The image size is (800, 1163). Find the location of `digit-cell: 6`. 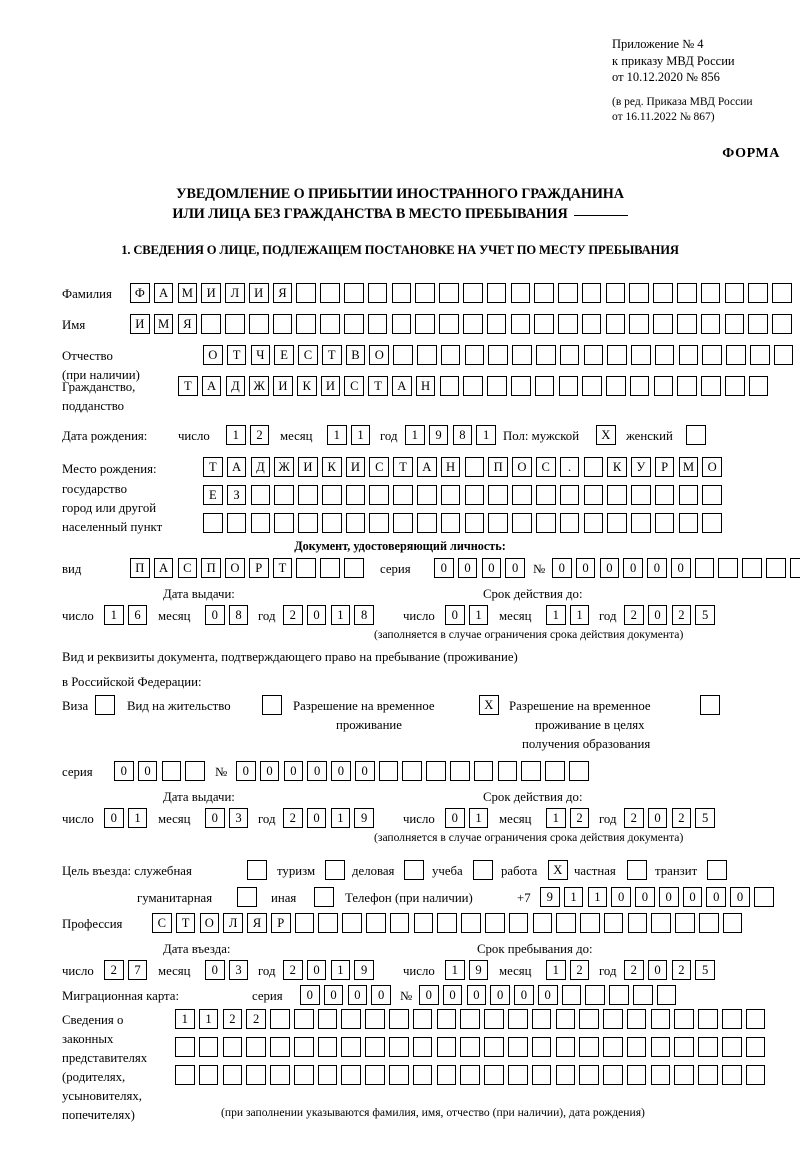

digit-cell: 6 is located at coordinates (137, 615).